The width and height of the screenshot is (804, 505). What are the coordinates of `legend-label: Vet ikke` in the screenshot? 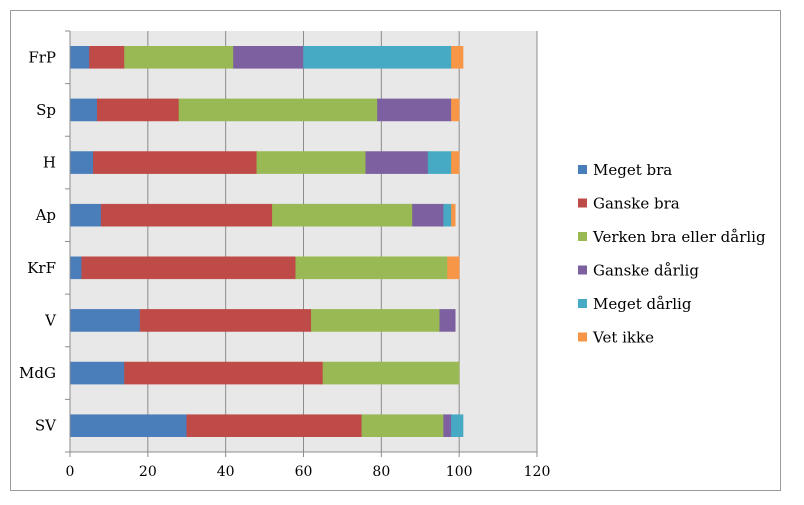 It's located at (623, 338).